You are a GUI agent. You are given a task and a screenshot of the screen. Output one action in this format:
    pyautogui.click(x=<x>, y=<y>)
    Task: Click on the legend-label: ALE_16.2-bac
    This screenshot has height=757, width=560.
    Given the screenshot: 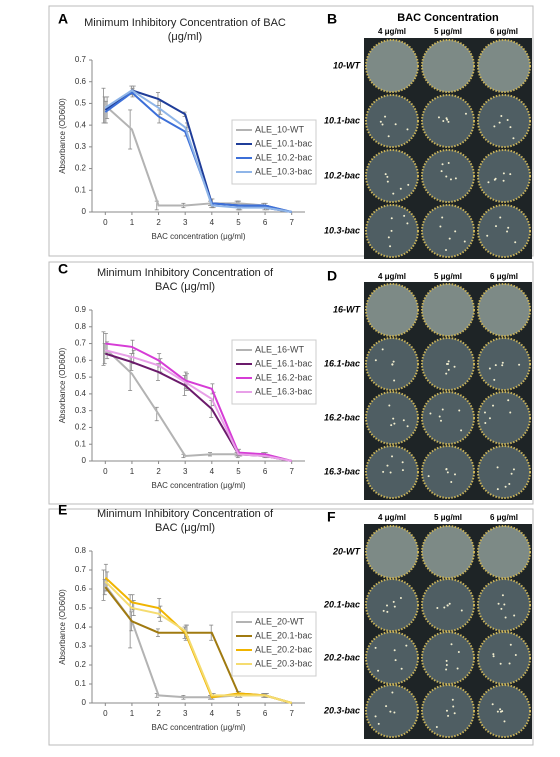 What is the action you would take?
    pyautogui.click(x=284, y=377)
    